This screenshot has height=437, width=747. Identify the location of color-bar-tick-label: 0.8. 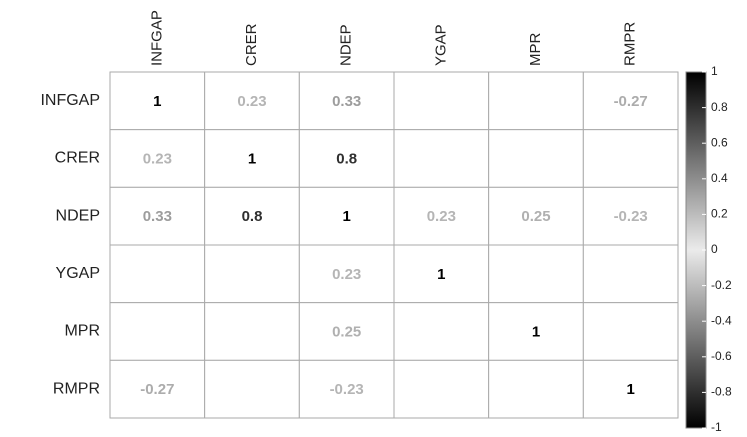
(719, 107).